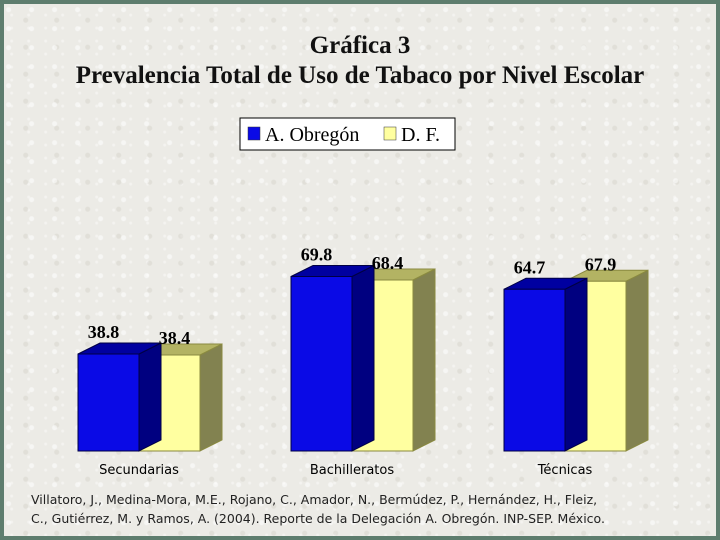 This screenshot has height=540, width=720. I want to click on legend: A. Obregón D. F., so click(347, 134).